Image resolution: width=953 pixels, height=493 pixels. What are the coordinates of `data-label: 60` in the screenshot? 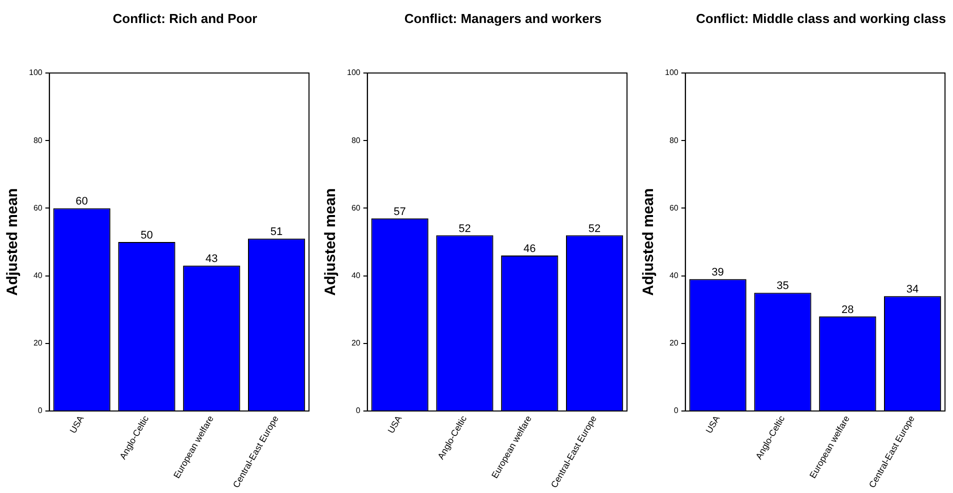 It's located at (82, 202).